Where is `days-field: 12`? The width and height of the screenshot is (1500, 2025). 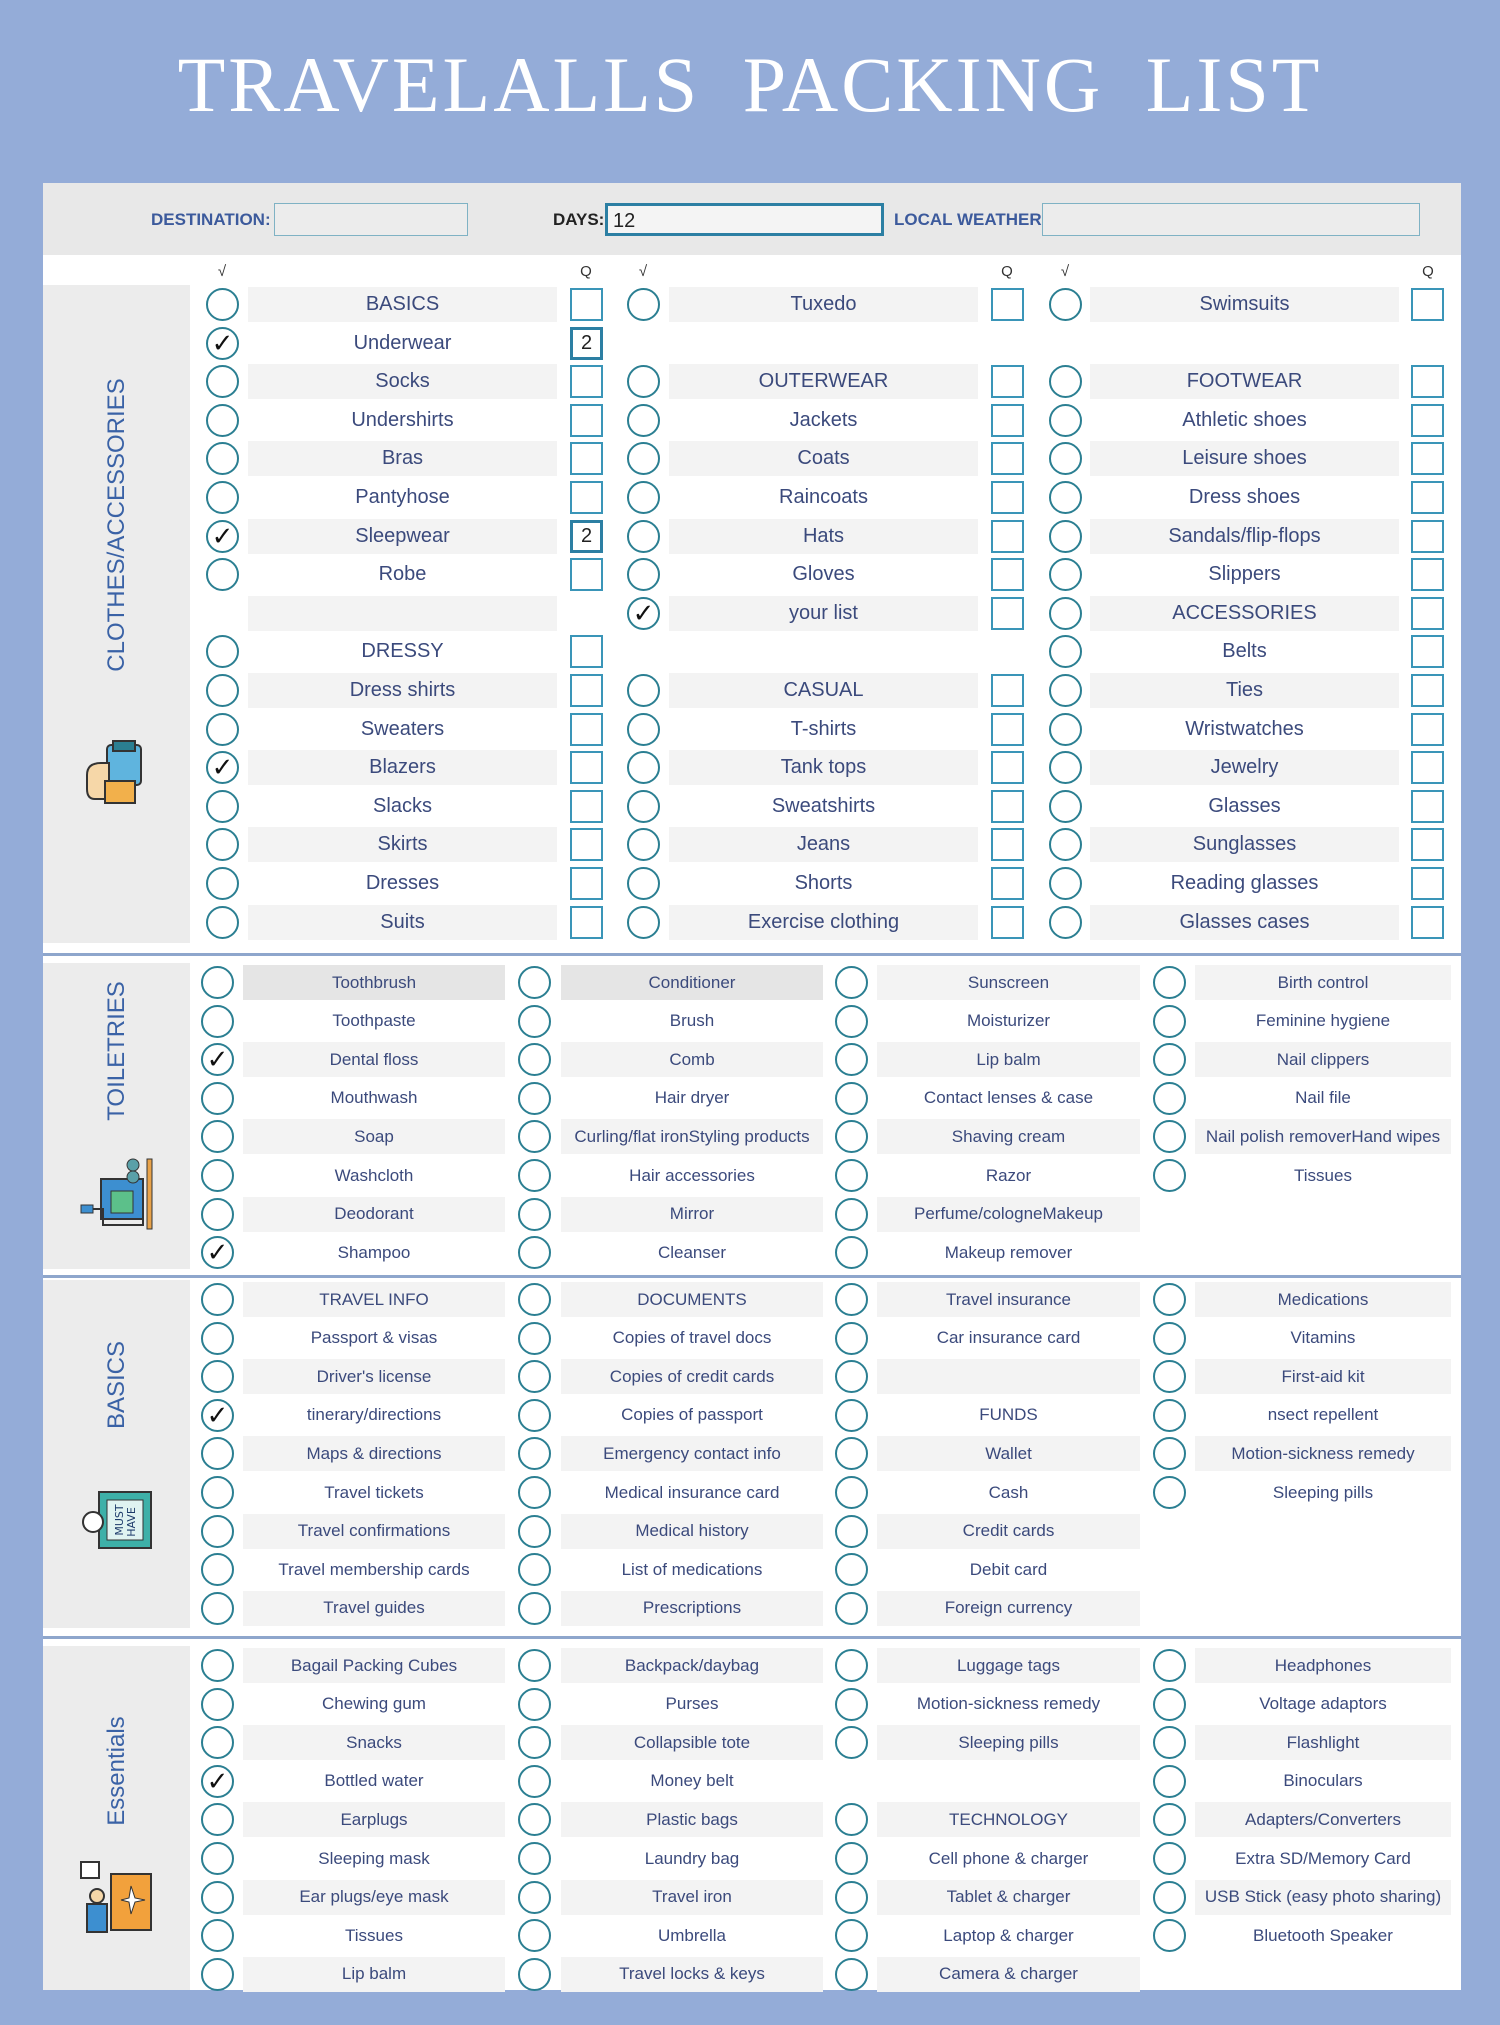 days-field: 12 is located at coordinates (744, 219).